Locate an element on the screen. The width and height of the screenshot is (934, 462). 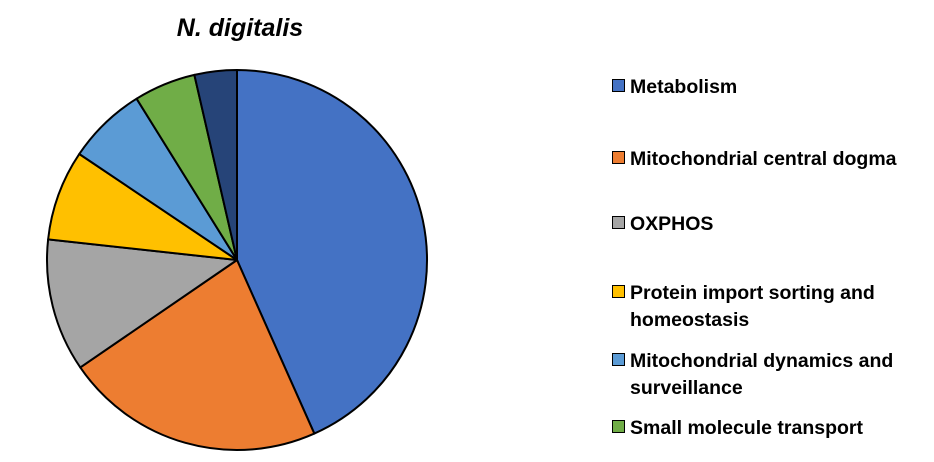
legend-label: Protein import sorting and homeostasis is located at coordinates (752, 306).